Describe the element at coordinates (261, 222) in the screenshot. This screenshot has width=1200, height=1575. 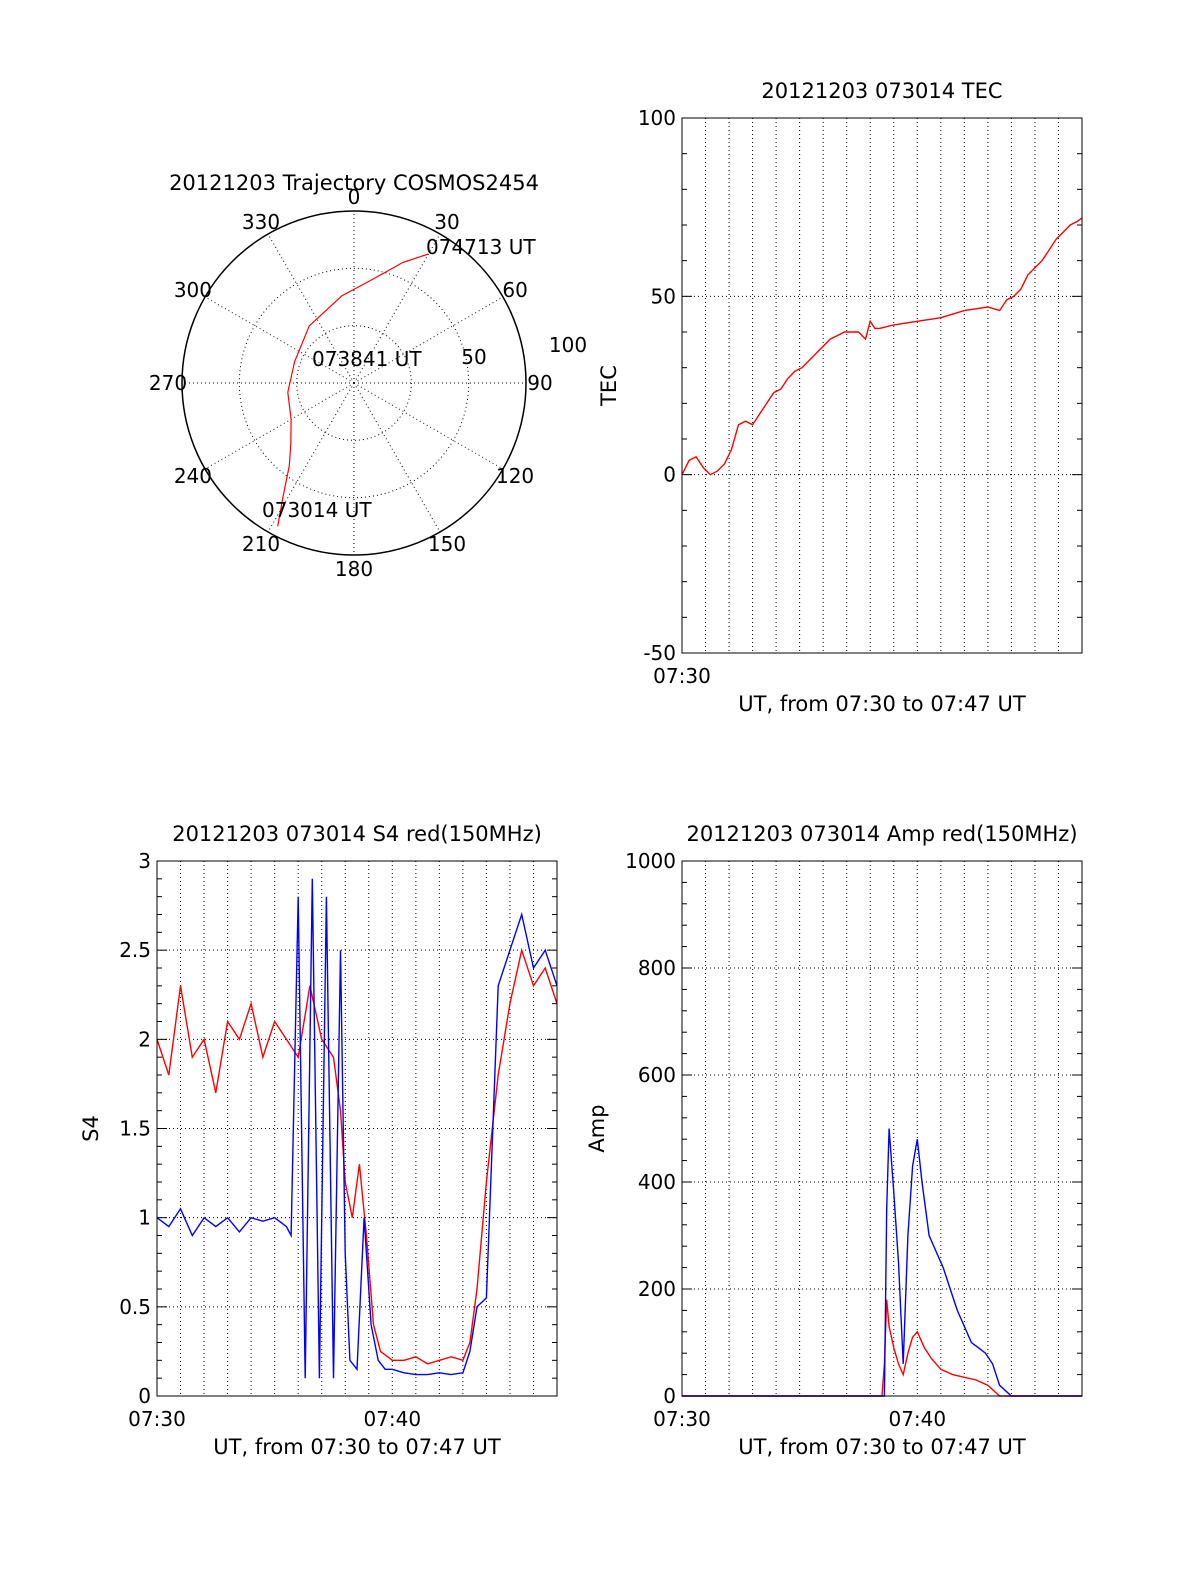
I see `azimuth-label-330: 330` at that location.